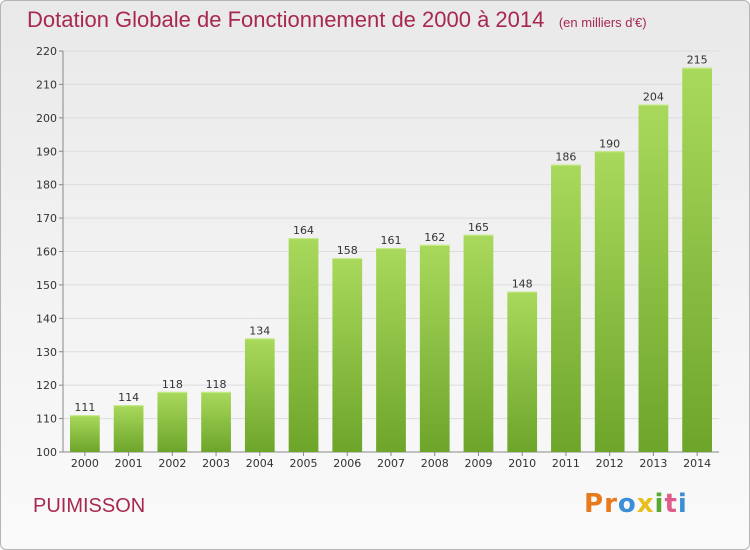 The width and height of the screenshot is (750, 550). Describe the element at coordinates (435, 463) in the screenshot. I see `x-tick-label-2008: 2008` at that location.